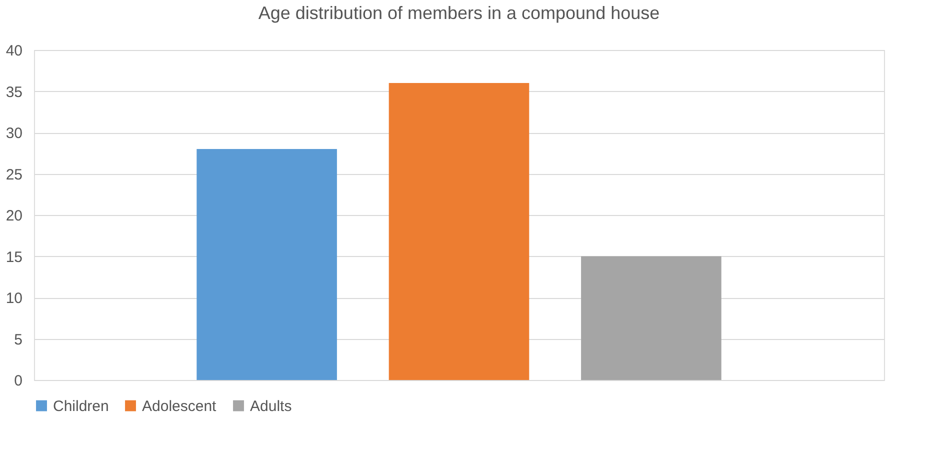 Image resolution: width=925 pixels, height=475 pixels. Describe the element at coordinates (14, 92) in the screenshot. I see `y-tick-label: 35` at that location.